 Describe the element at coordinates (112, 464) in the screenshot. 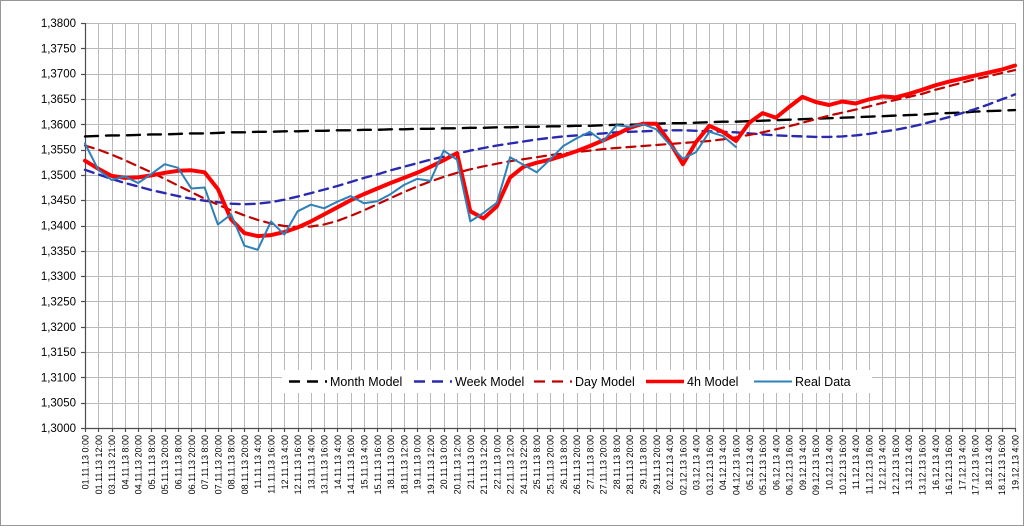

I see `x-axis-label-group: 03.11.13 21:00` at that location.